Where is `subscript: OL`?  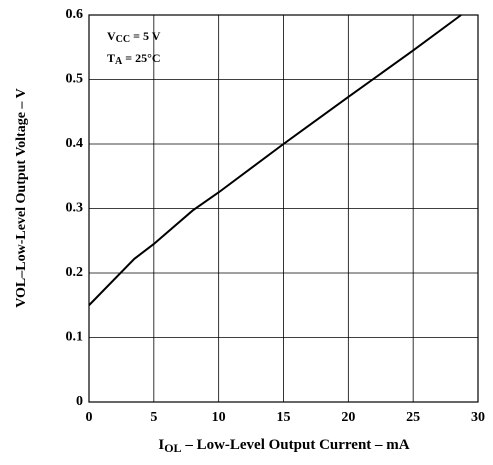
subscript: OL is located at coordinates (172, 448).